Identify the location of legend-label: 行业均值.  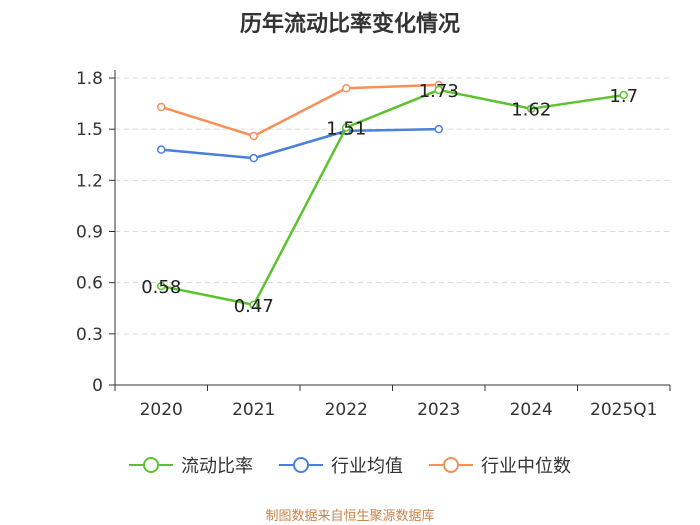
(367, 466).